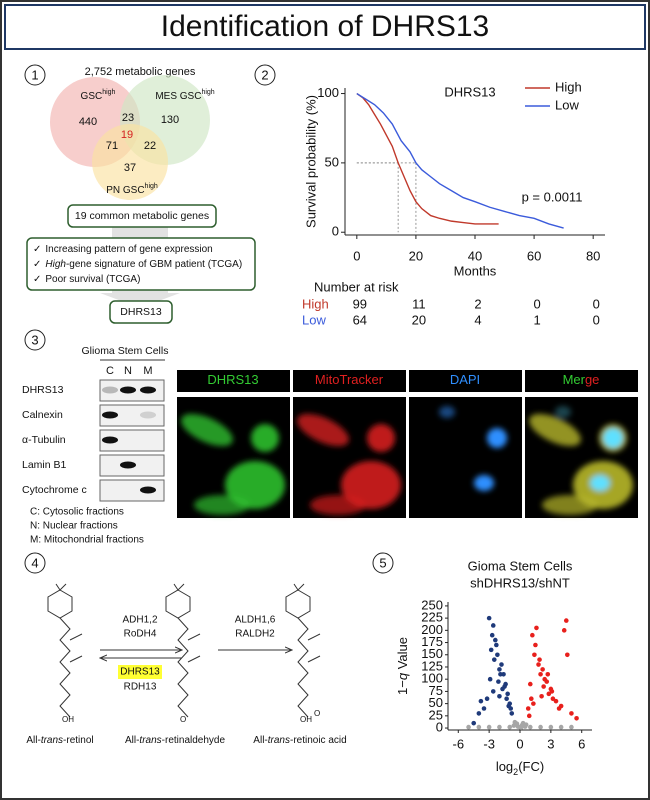 This screenshot has height=800, width=650. I want to click on chart-title: Gioma Stem Cells, so click(520, 565).